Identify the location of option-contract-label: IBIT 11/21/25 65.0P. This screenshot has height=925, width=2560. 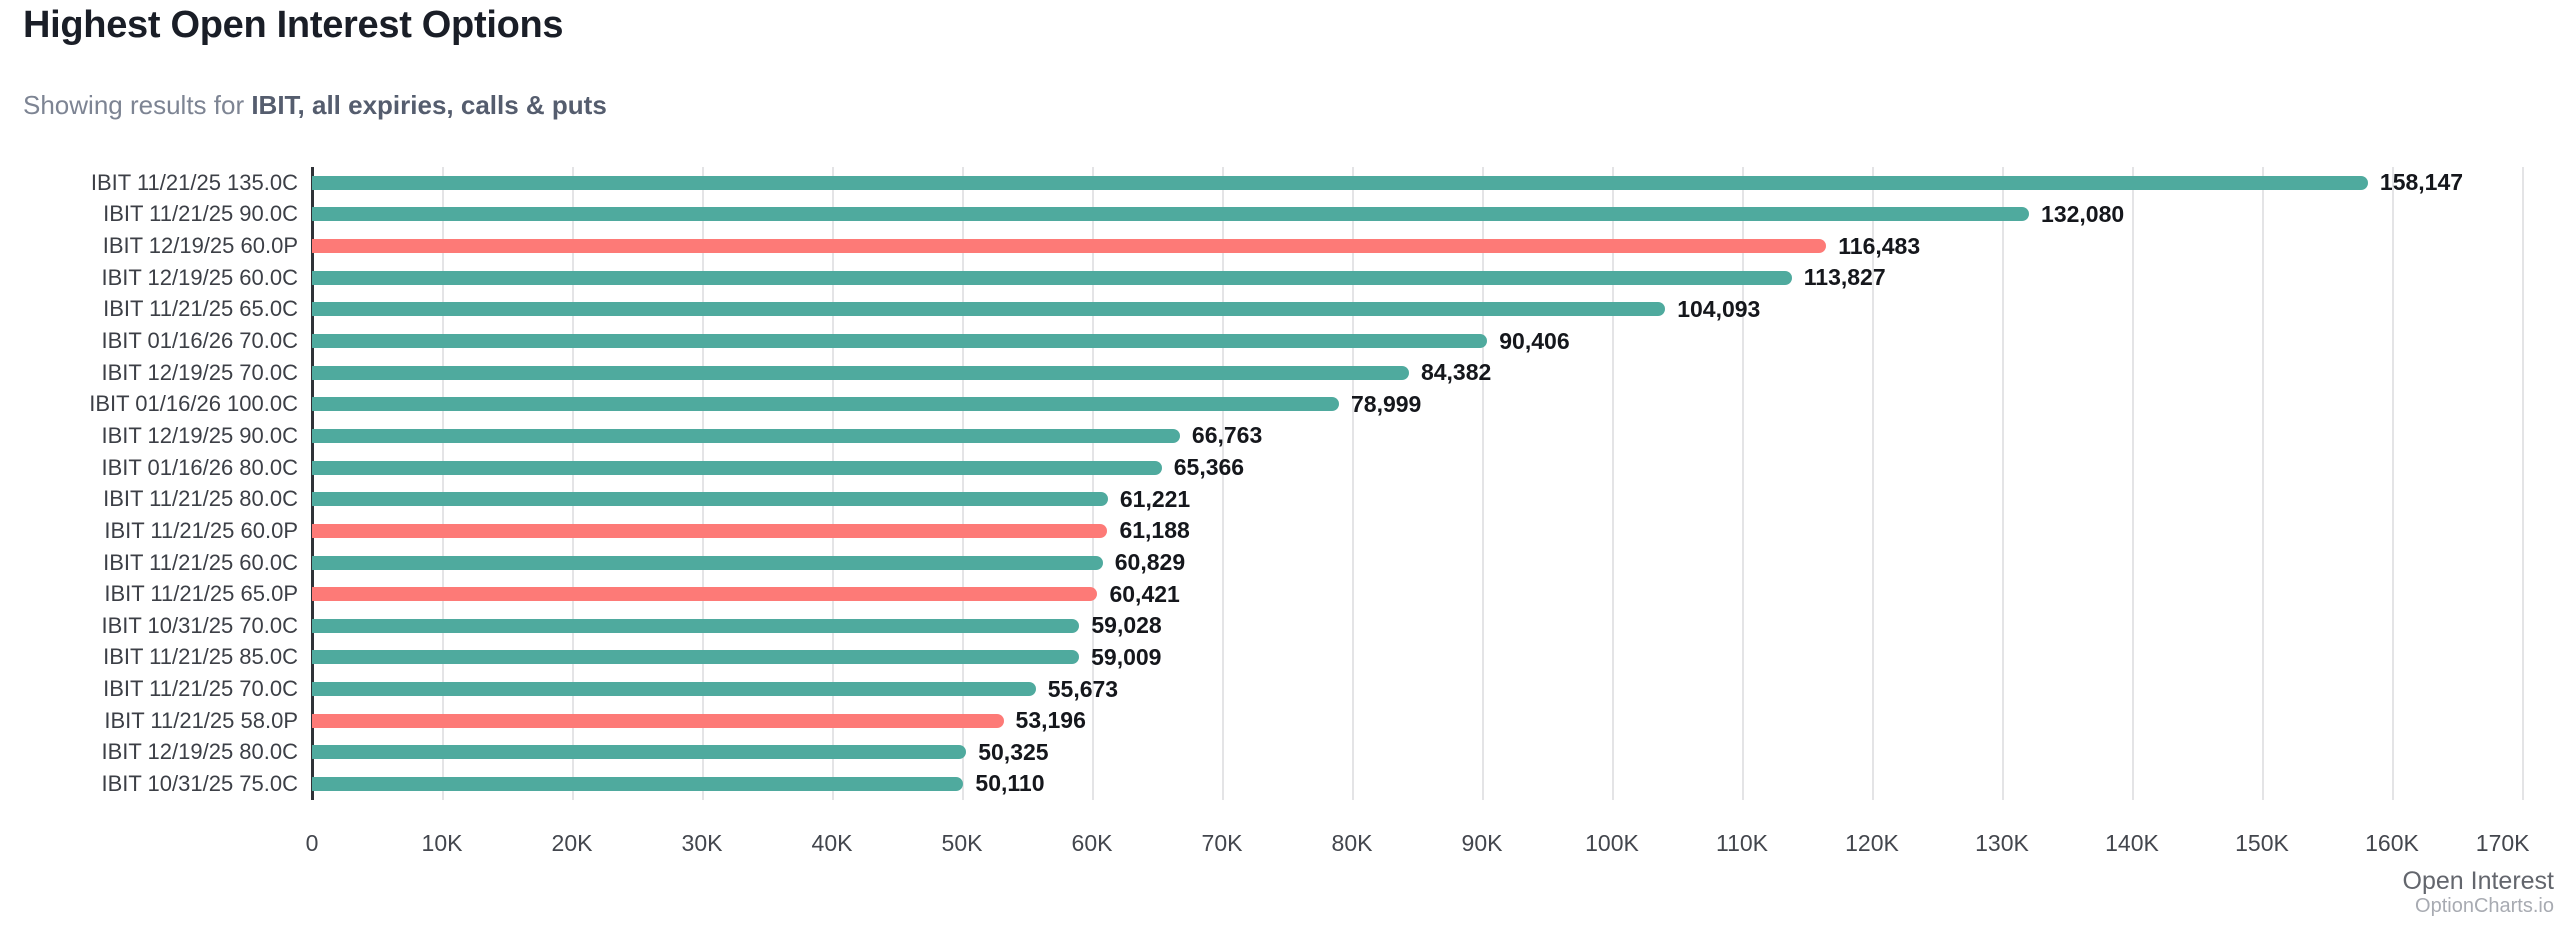
(201, 594).